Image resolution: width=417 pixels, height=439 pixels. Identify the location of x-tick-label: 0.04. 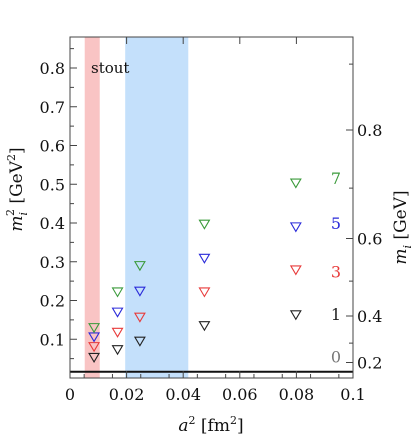
(183, 394).